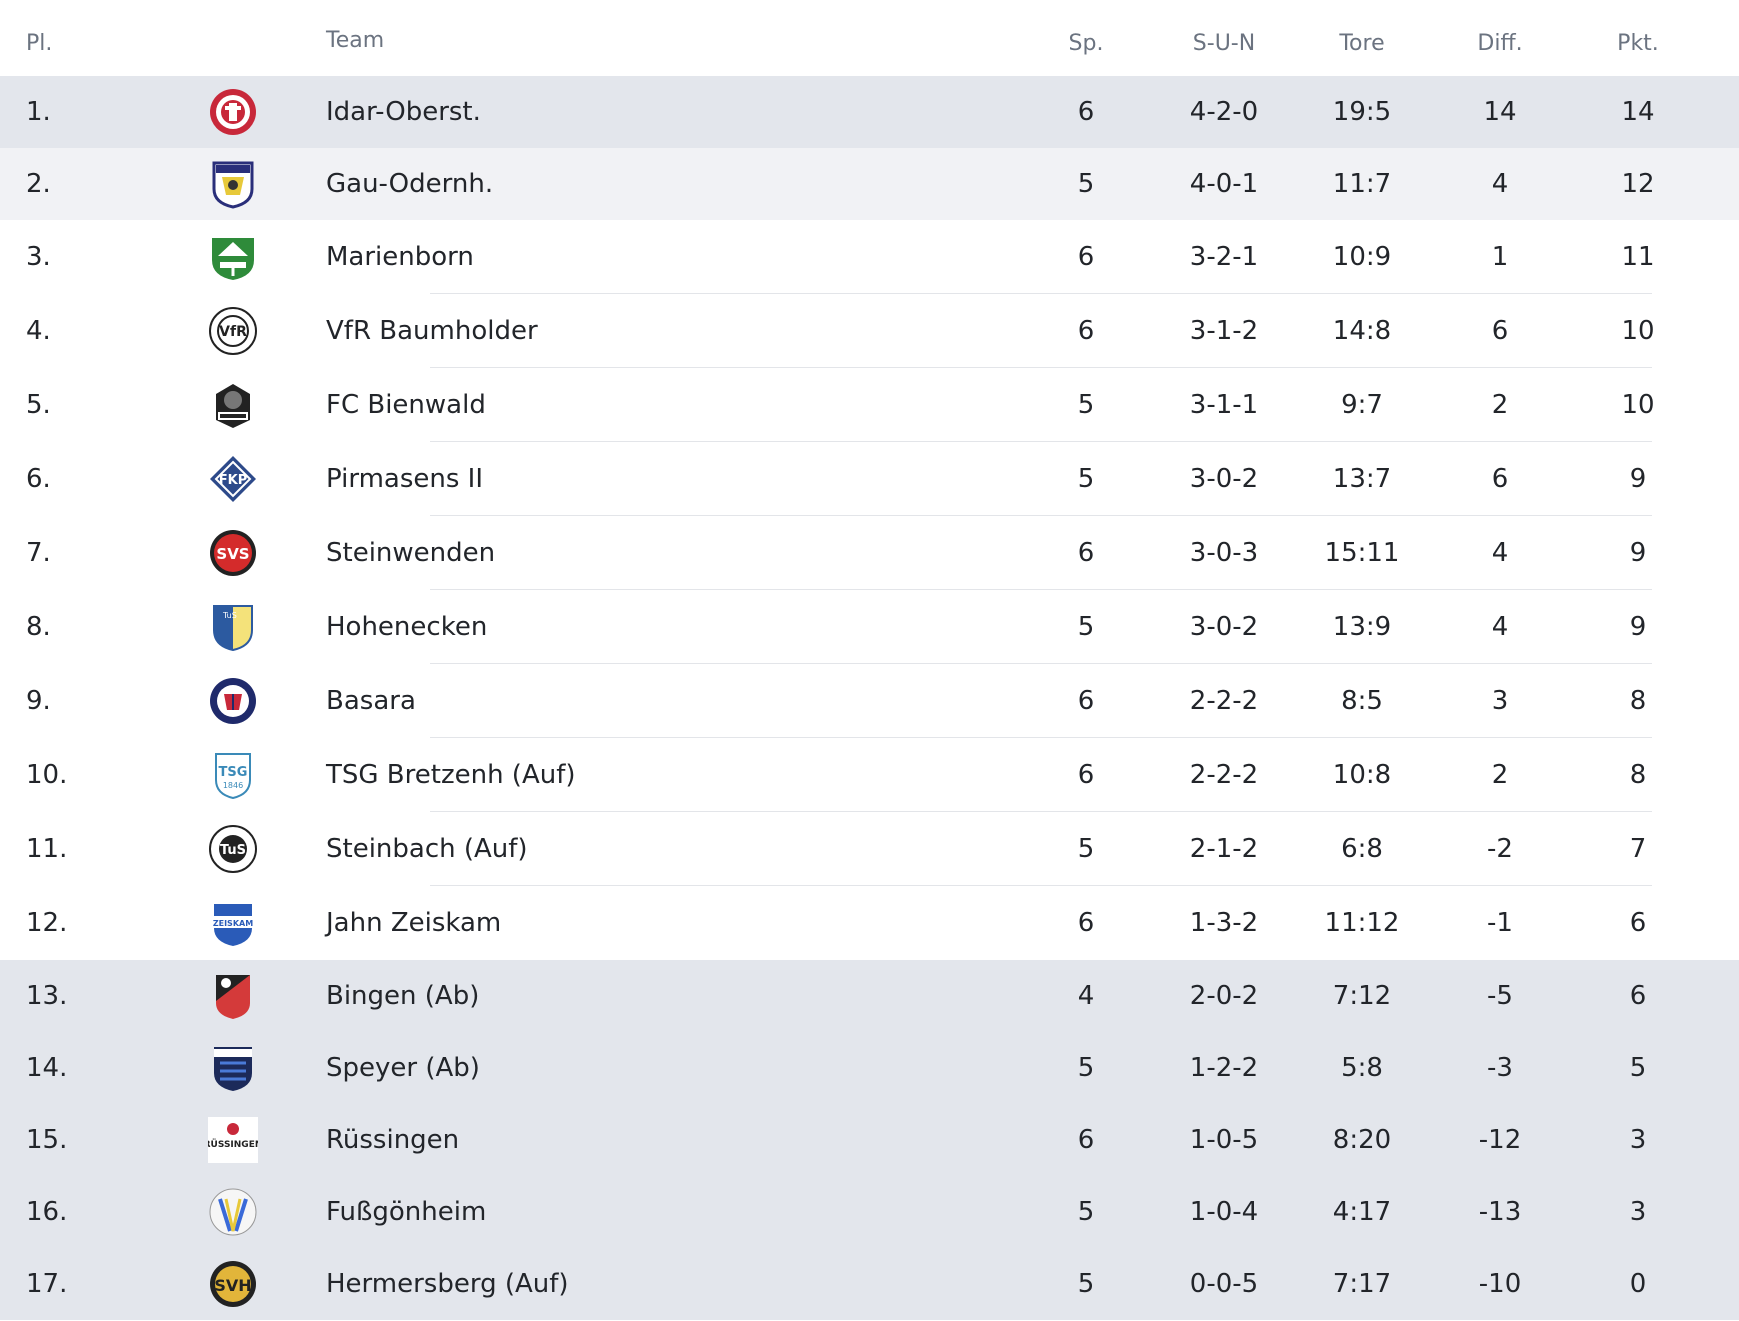 This screenshot has height=1321, width=1739. Describe the element at coordinates (1362, 1140) in the screenshot. I see `goals-cell: 8:20` at that location.